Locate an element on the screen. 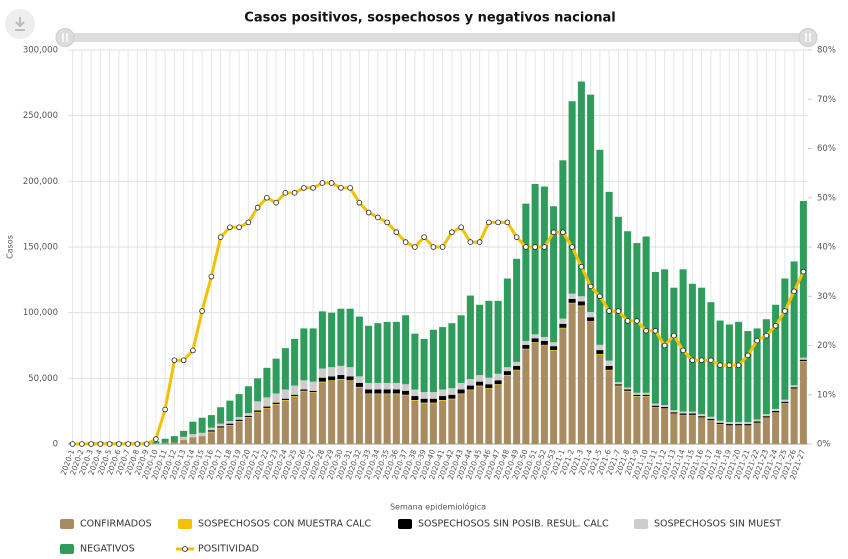  y-tick-label: 200,000 is located at coordinates (40, 182).